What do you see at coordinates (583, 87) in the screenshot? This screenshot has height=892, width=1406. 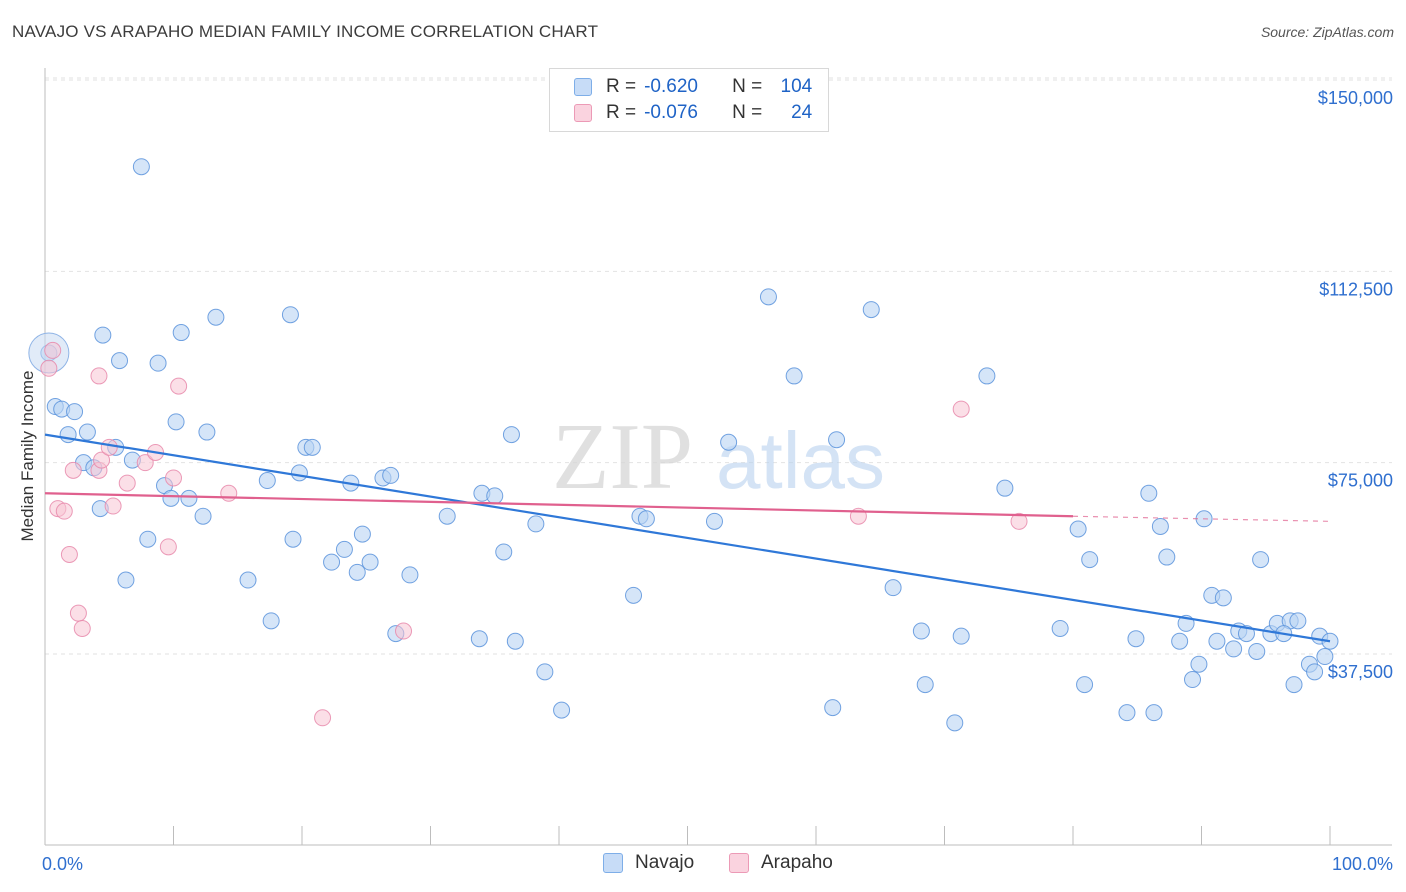 I see `legend-swatch-navajo` at bounding box center [583, 87].